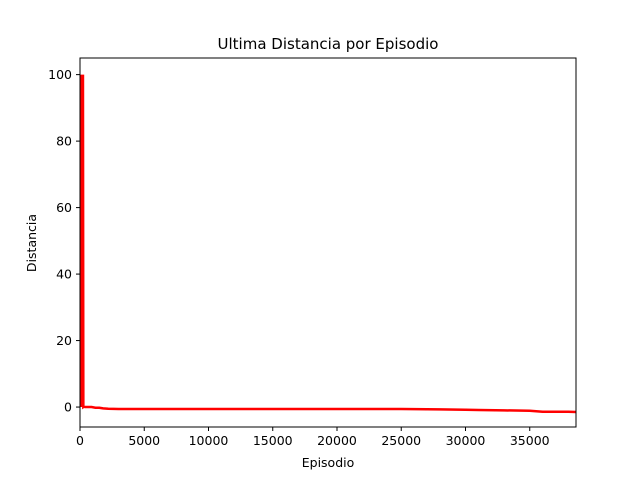 The image size is (640, 480). I want to click on y-axis-label: Distancia, so click(31, 243).